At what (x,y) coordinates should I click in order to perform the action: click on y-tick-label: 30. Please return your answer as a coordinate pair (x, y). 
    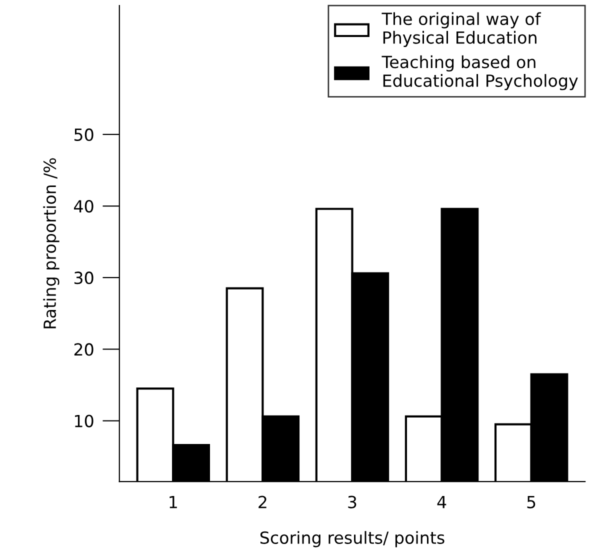
    Looking at the image, I should click on (84, 278).